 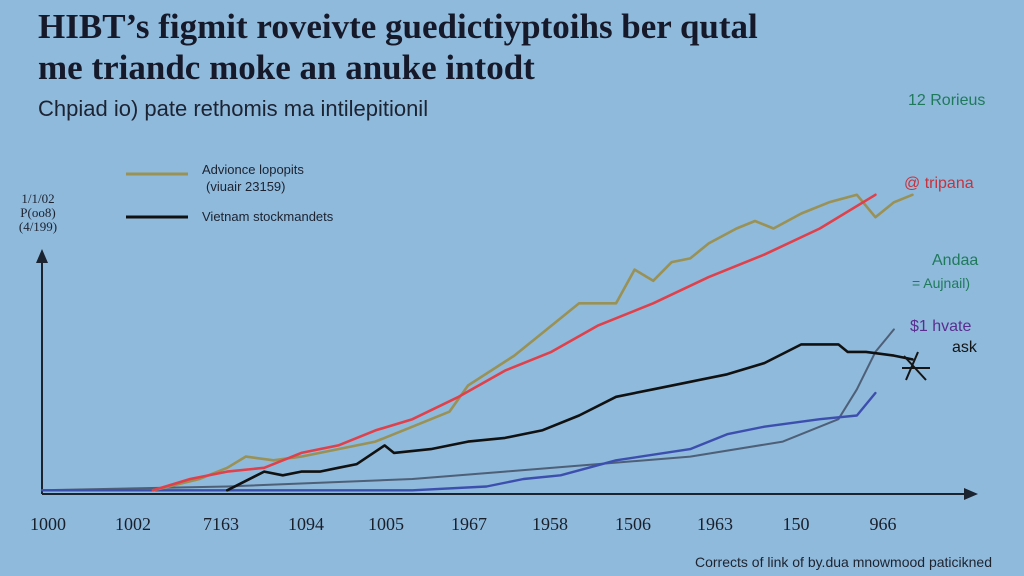 What do you see at coordinates (916, 366) in the screenshot?
I see `scribble-icon` at bounding box center [916, 366].